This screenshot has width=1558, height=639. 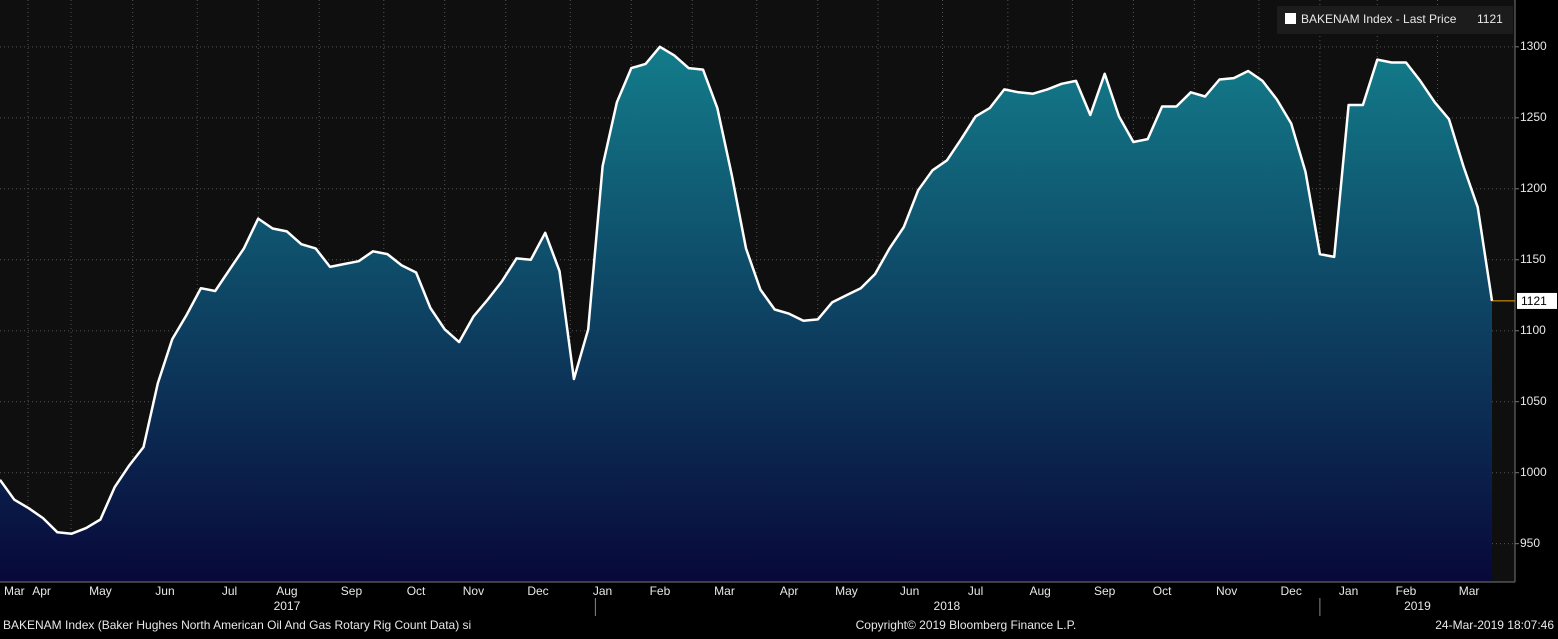 I want to click on last-price-box, so click(x=1537, y=300).